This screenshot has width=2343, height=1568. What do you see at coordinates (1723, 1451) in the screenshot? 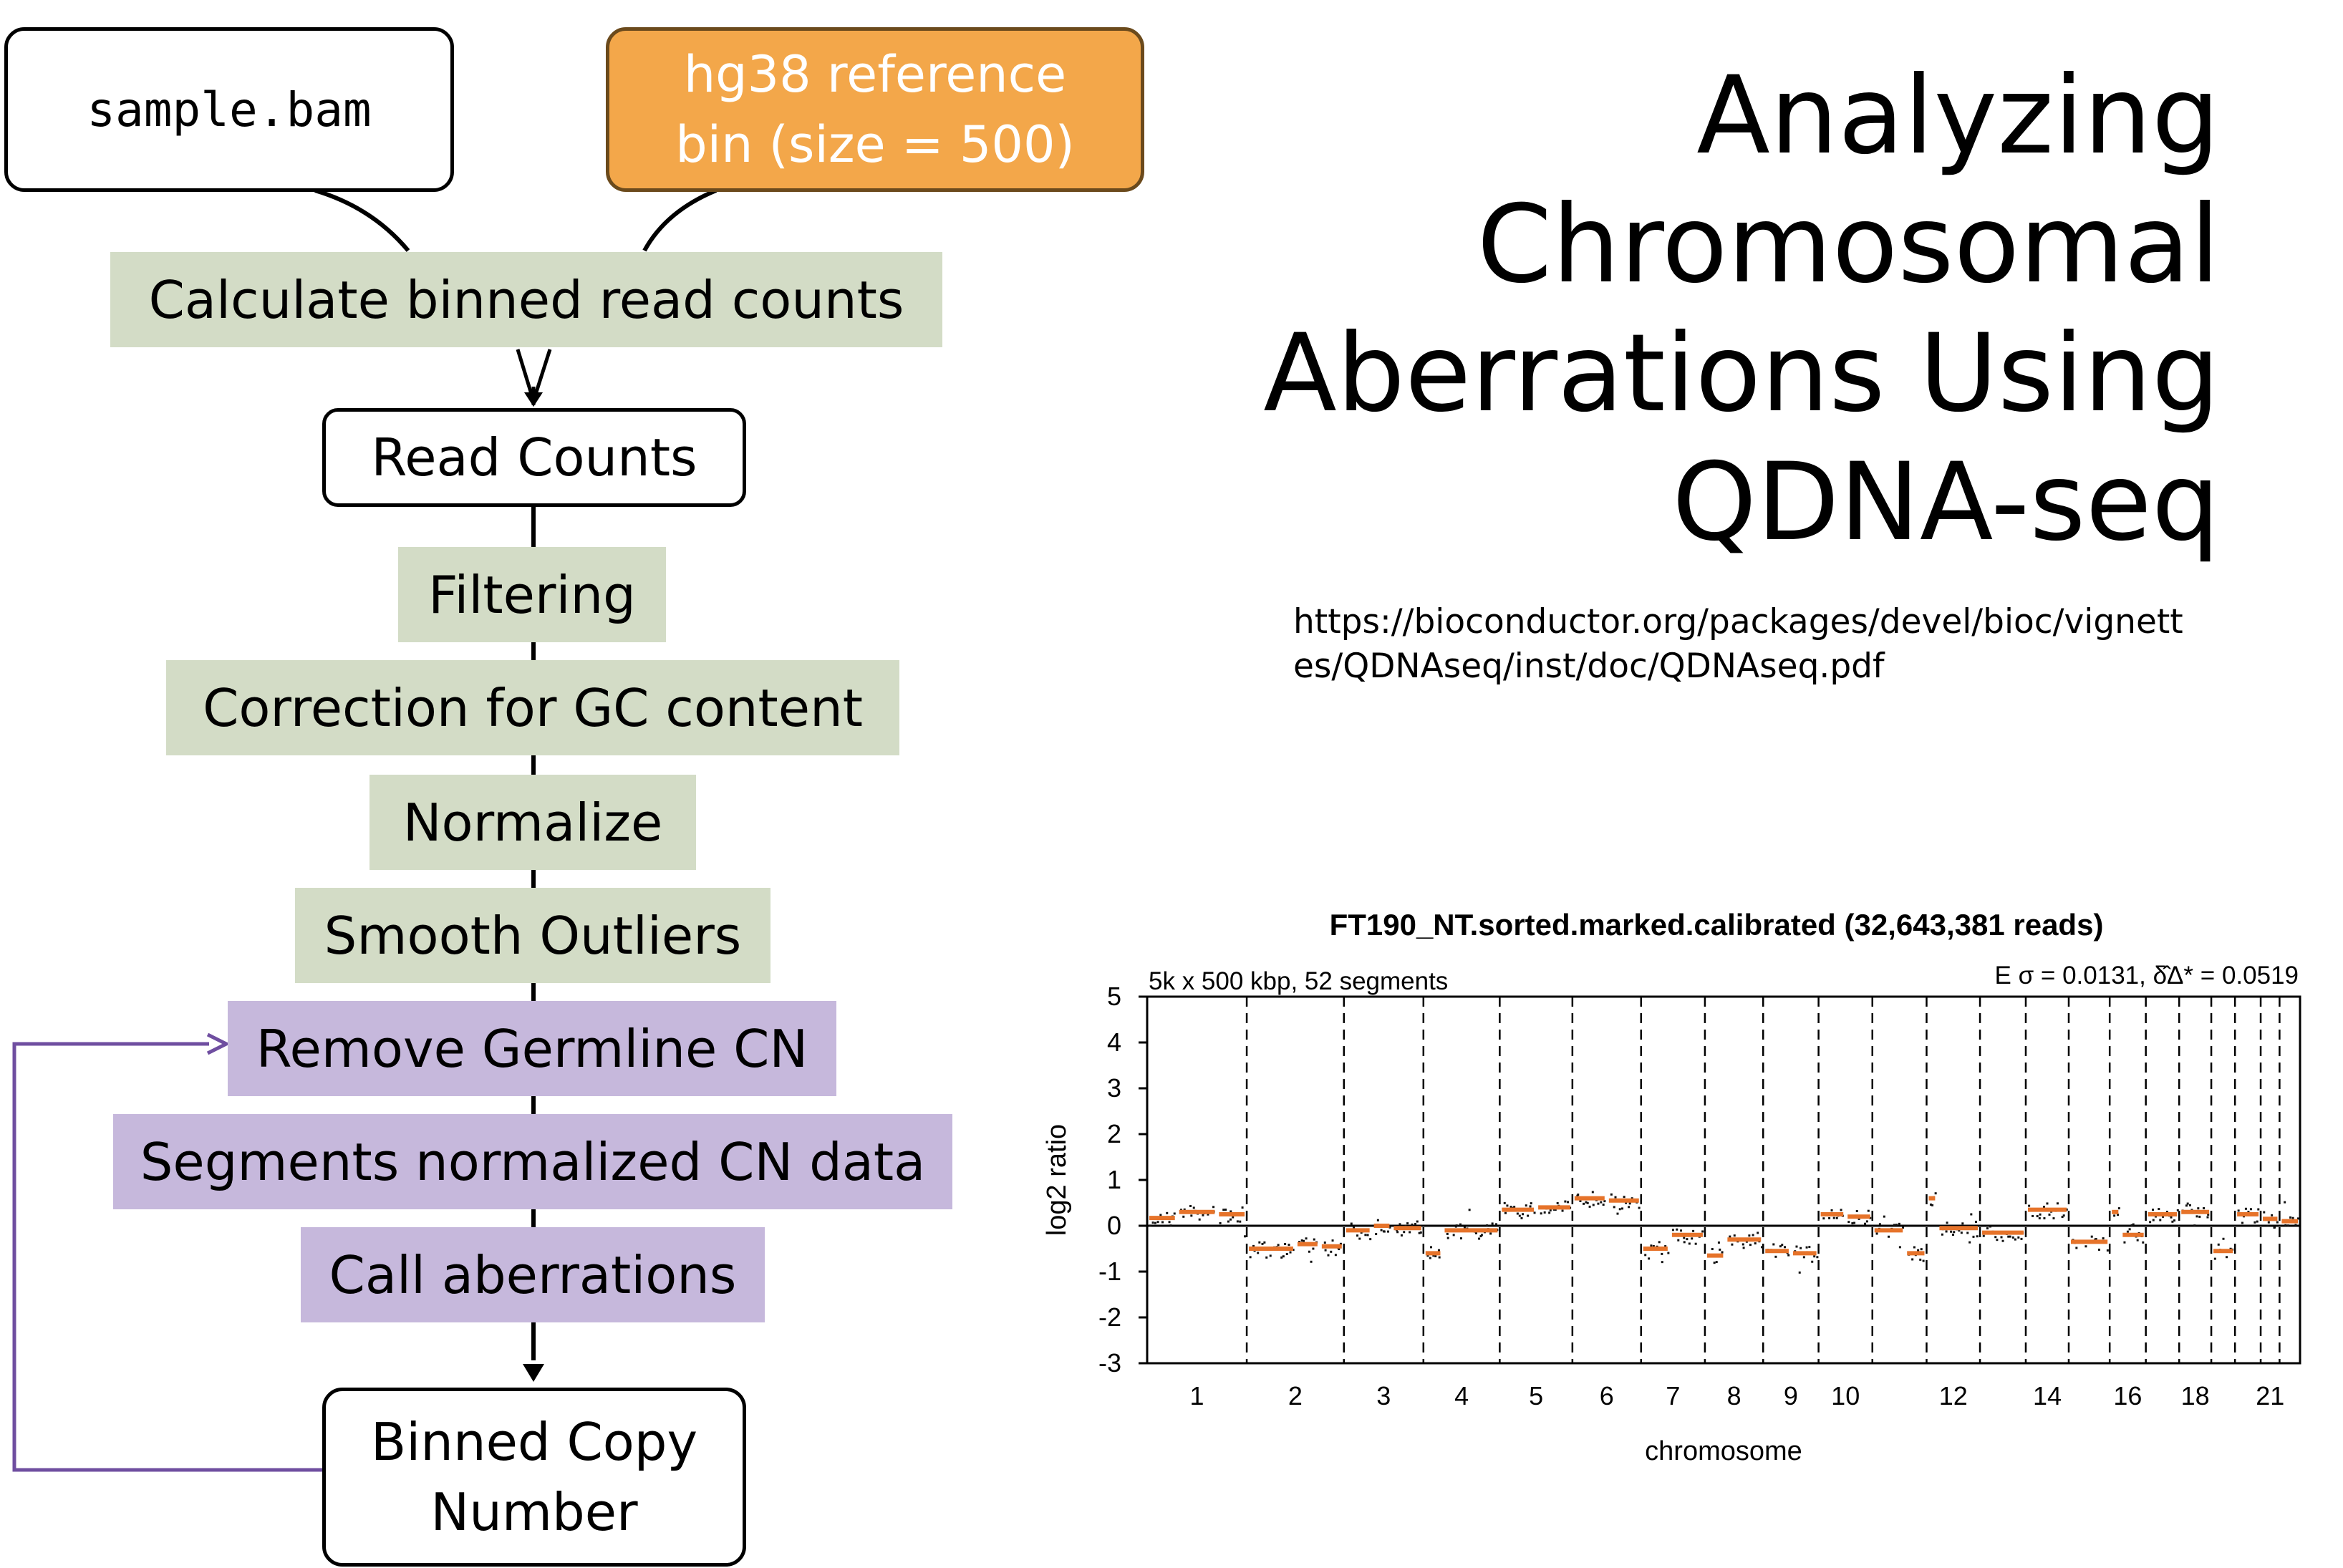
I see `x-axis-title: chromosome` at bounding box center [1723, 1451].